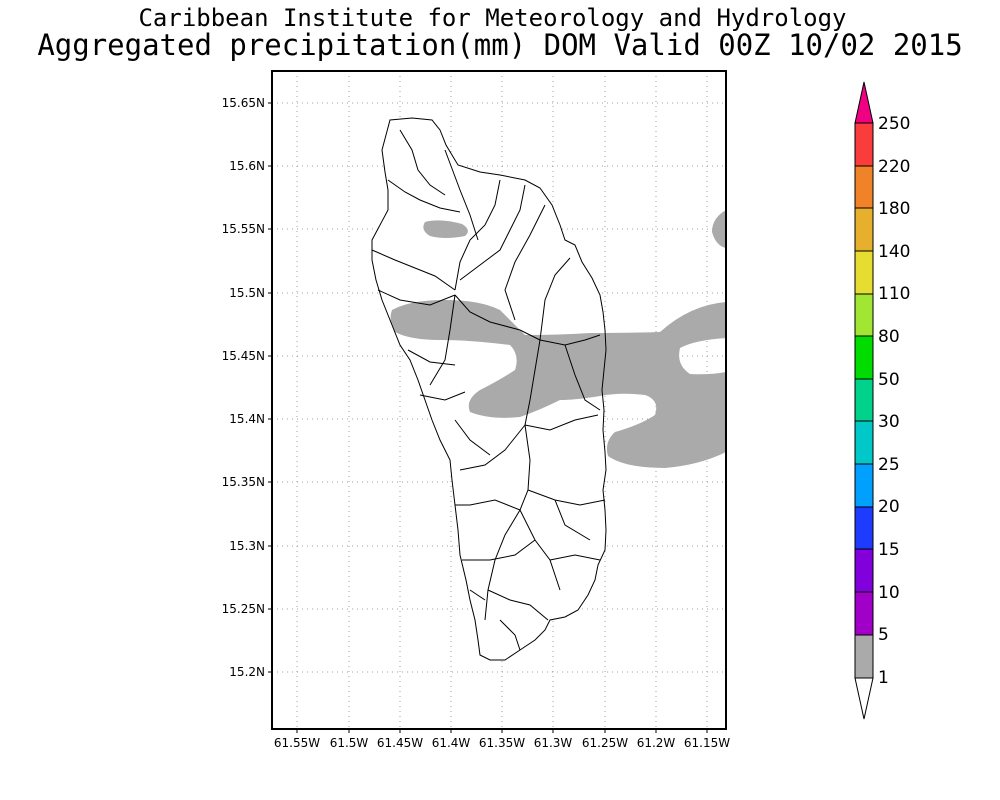 The height and width of the screenshot is (800, 1000). Describe the element at coordinates (558, 339) in the screenshot. I see `precipitation-area` at that location.